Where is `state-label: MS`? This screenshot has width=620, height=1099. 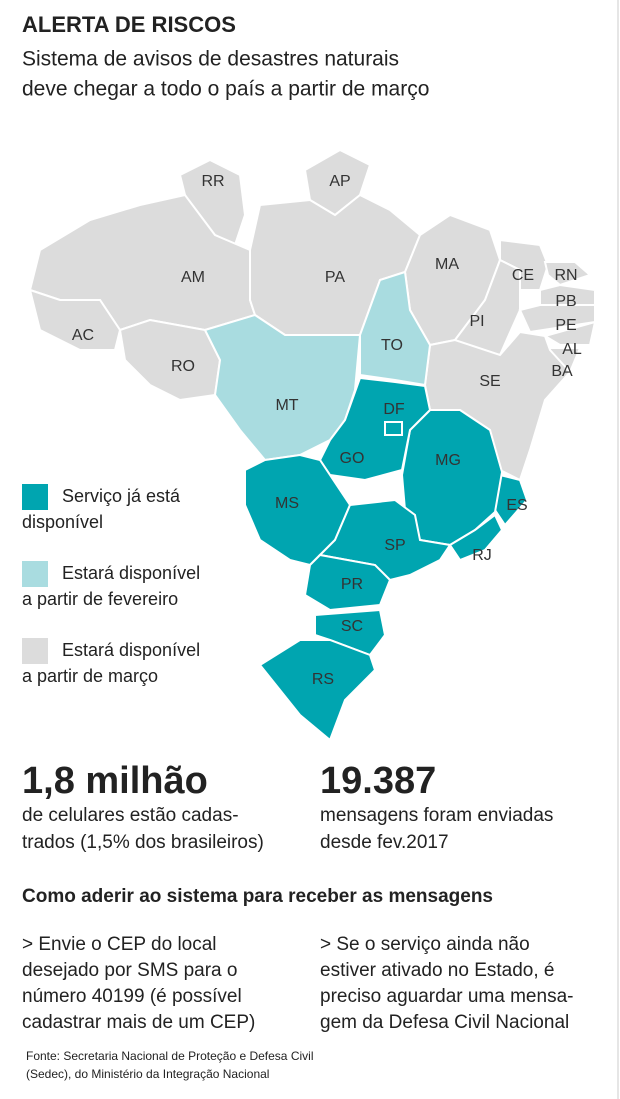
state-label: MS is located at coordinates (287, 503).